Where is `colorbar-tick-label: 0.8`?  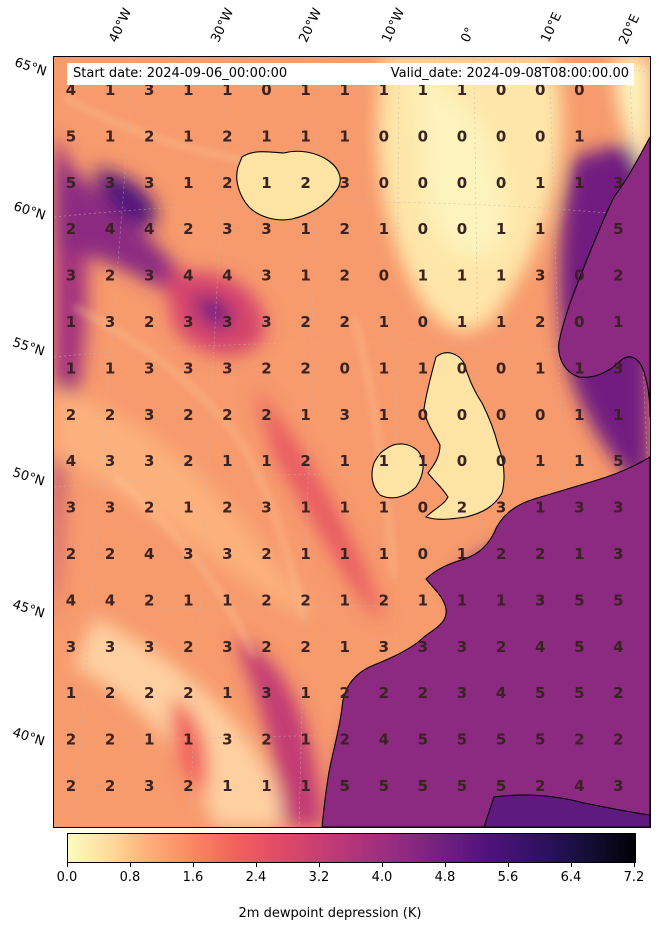 colorbar-tick-label: 0.8 is located at coordinates (130, 877).